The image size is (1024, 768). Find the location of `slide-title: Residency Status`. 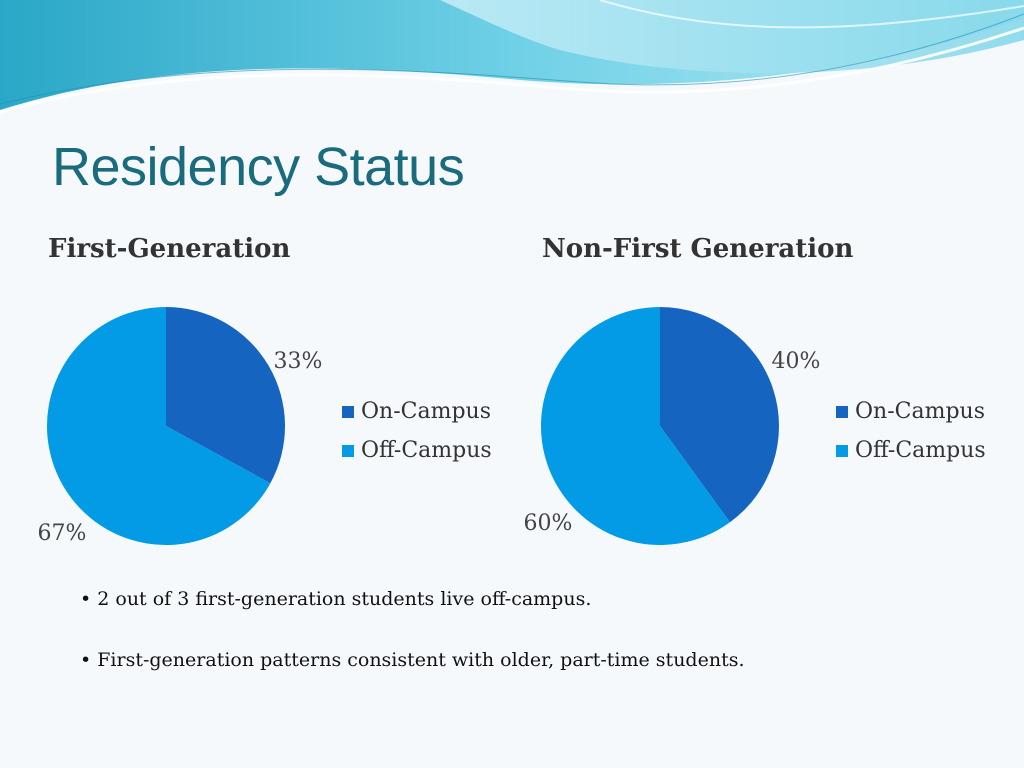

slide-title: Residency Status is located at coordinates (258, 167).